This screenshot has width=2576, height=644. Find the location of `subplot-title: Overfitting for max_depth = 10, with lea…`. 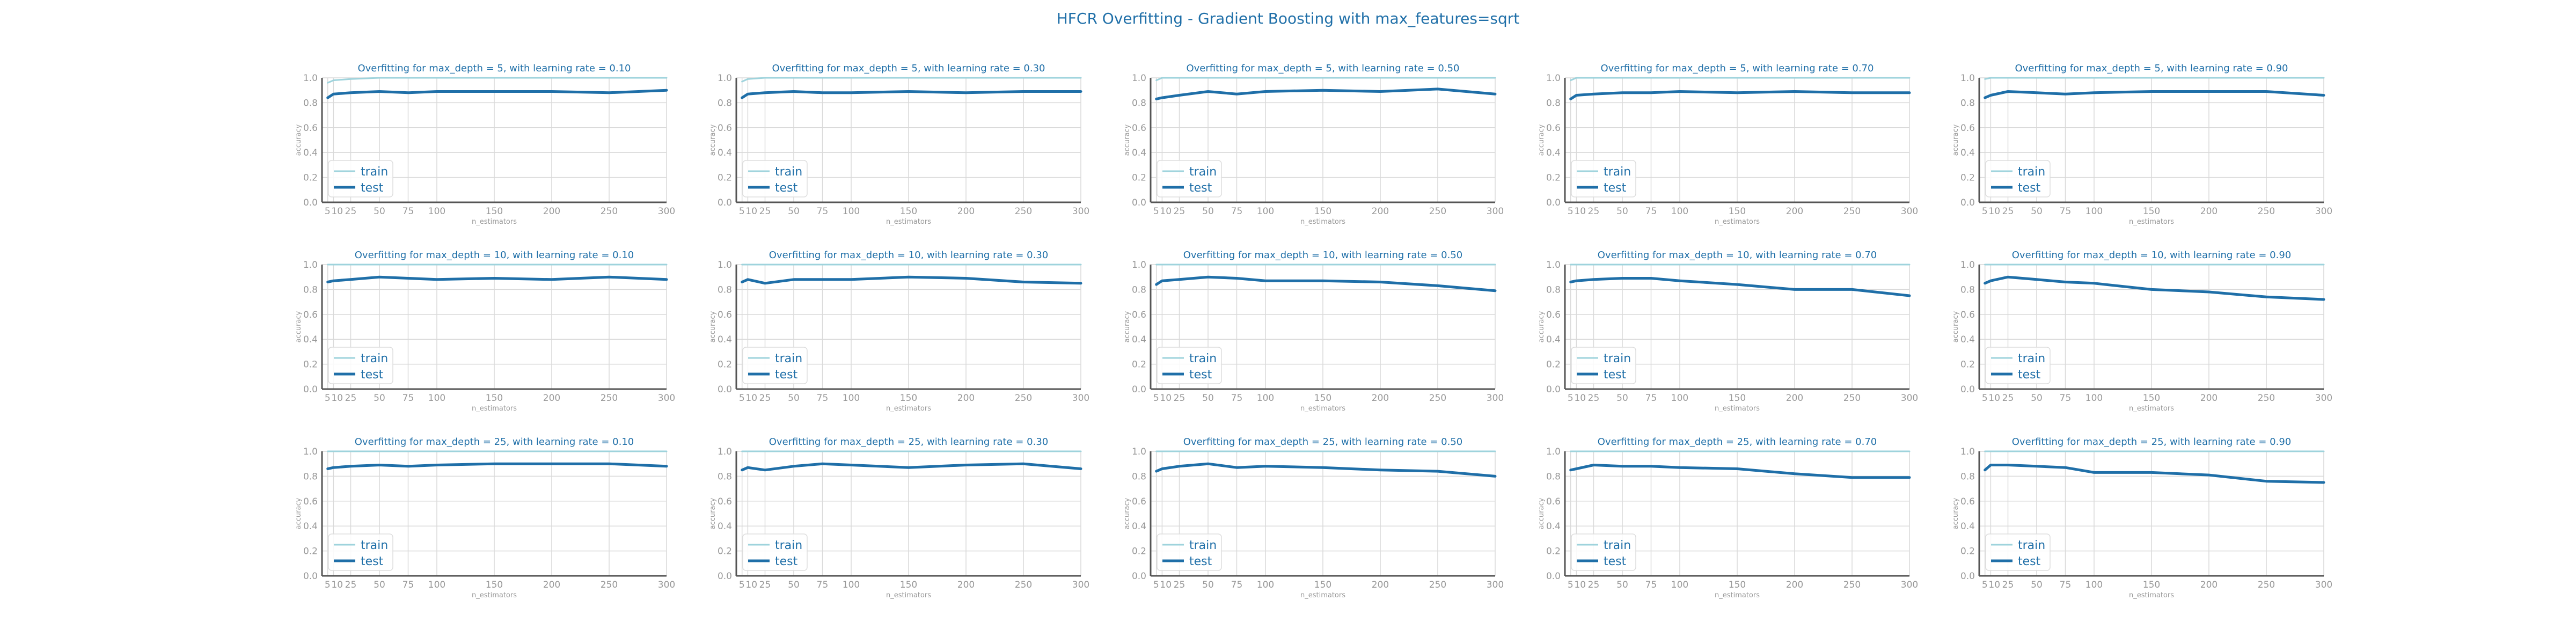

subplot-title: Overfitting for max_depth = 10, with lea… is located at coordinates (494, 255).